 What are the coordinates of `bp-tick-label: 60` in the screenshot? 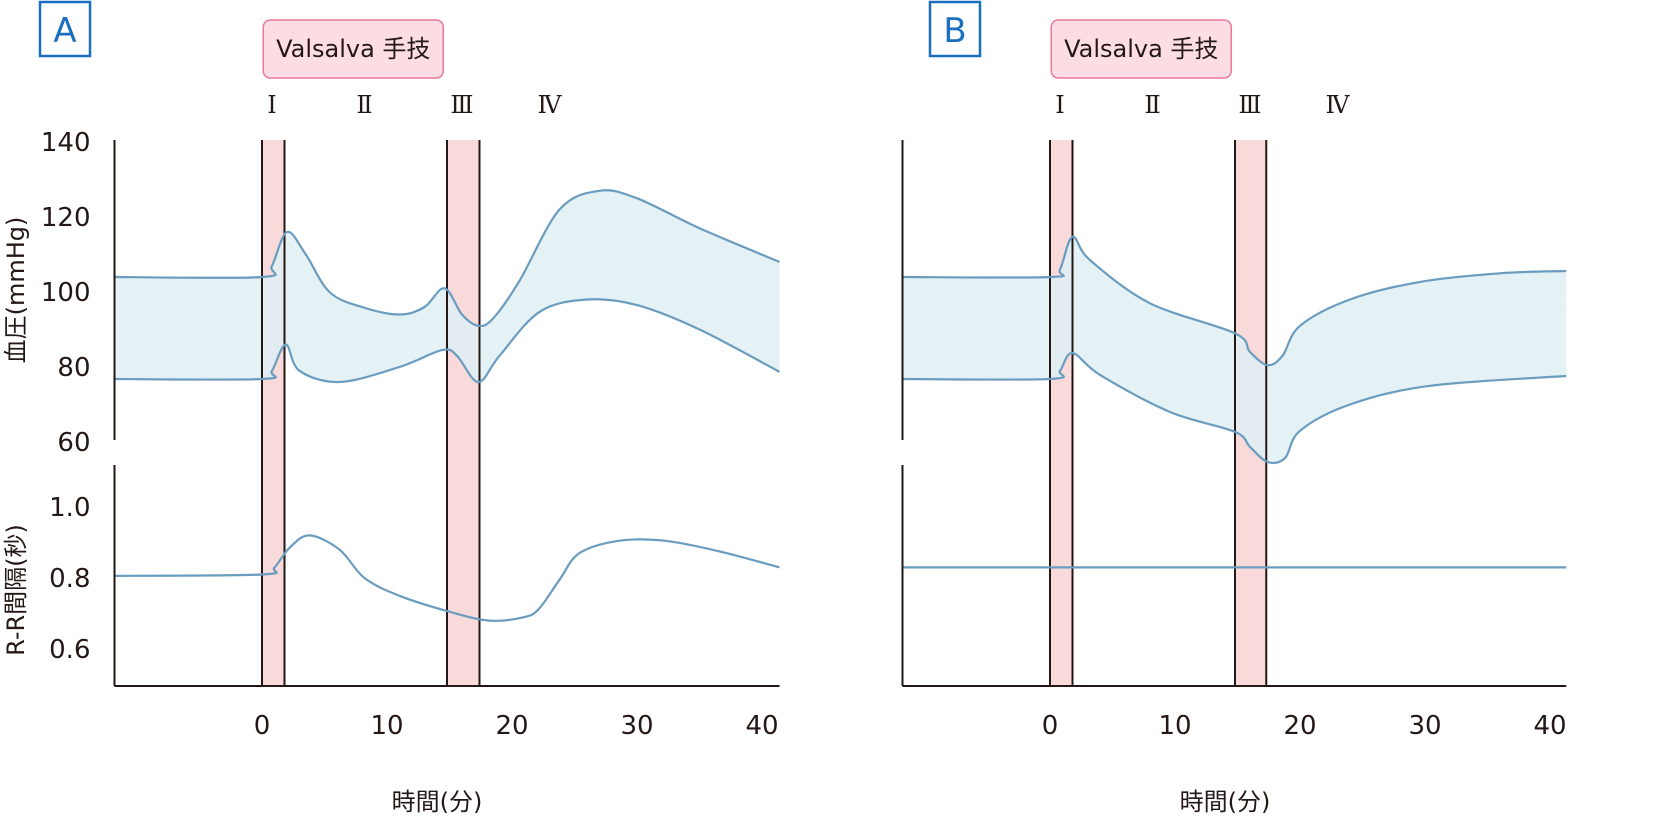 It's located at (73, 443).